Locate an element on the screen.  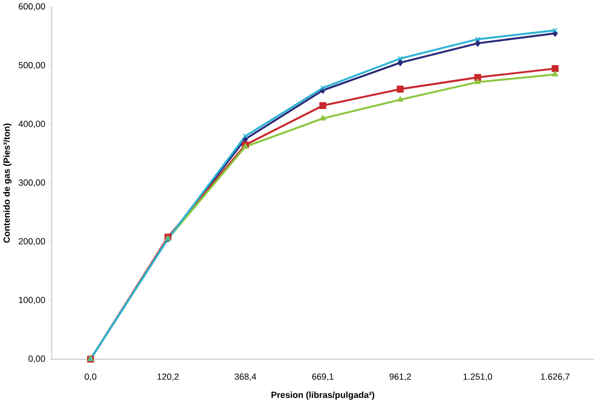
y-tick-label: 0,00 is located at coordinates (37, 359).